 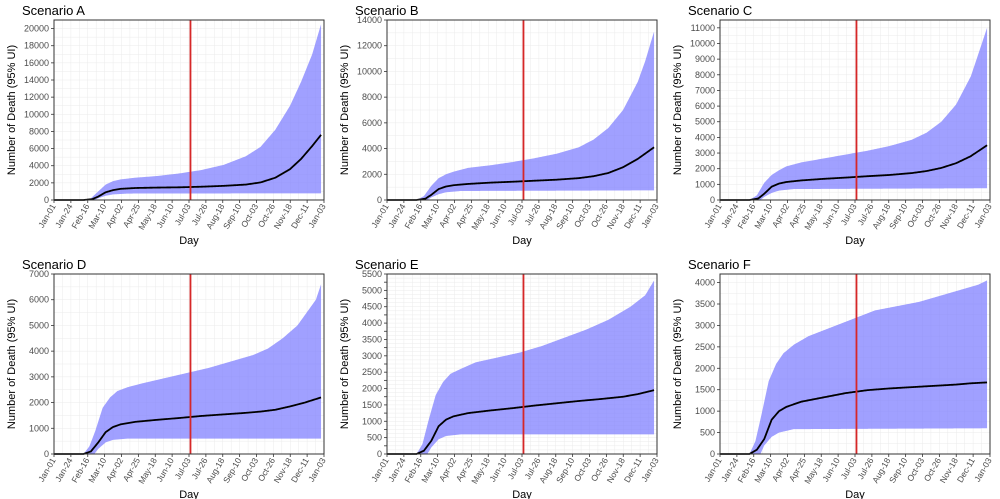 What do you see at coordinates (369, 46) in the screenshot?
I see `y-tick-label: 12000` at bounding box center [369, 46].